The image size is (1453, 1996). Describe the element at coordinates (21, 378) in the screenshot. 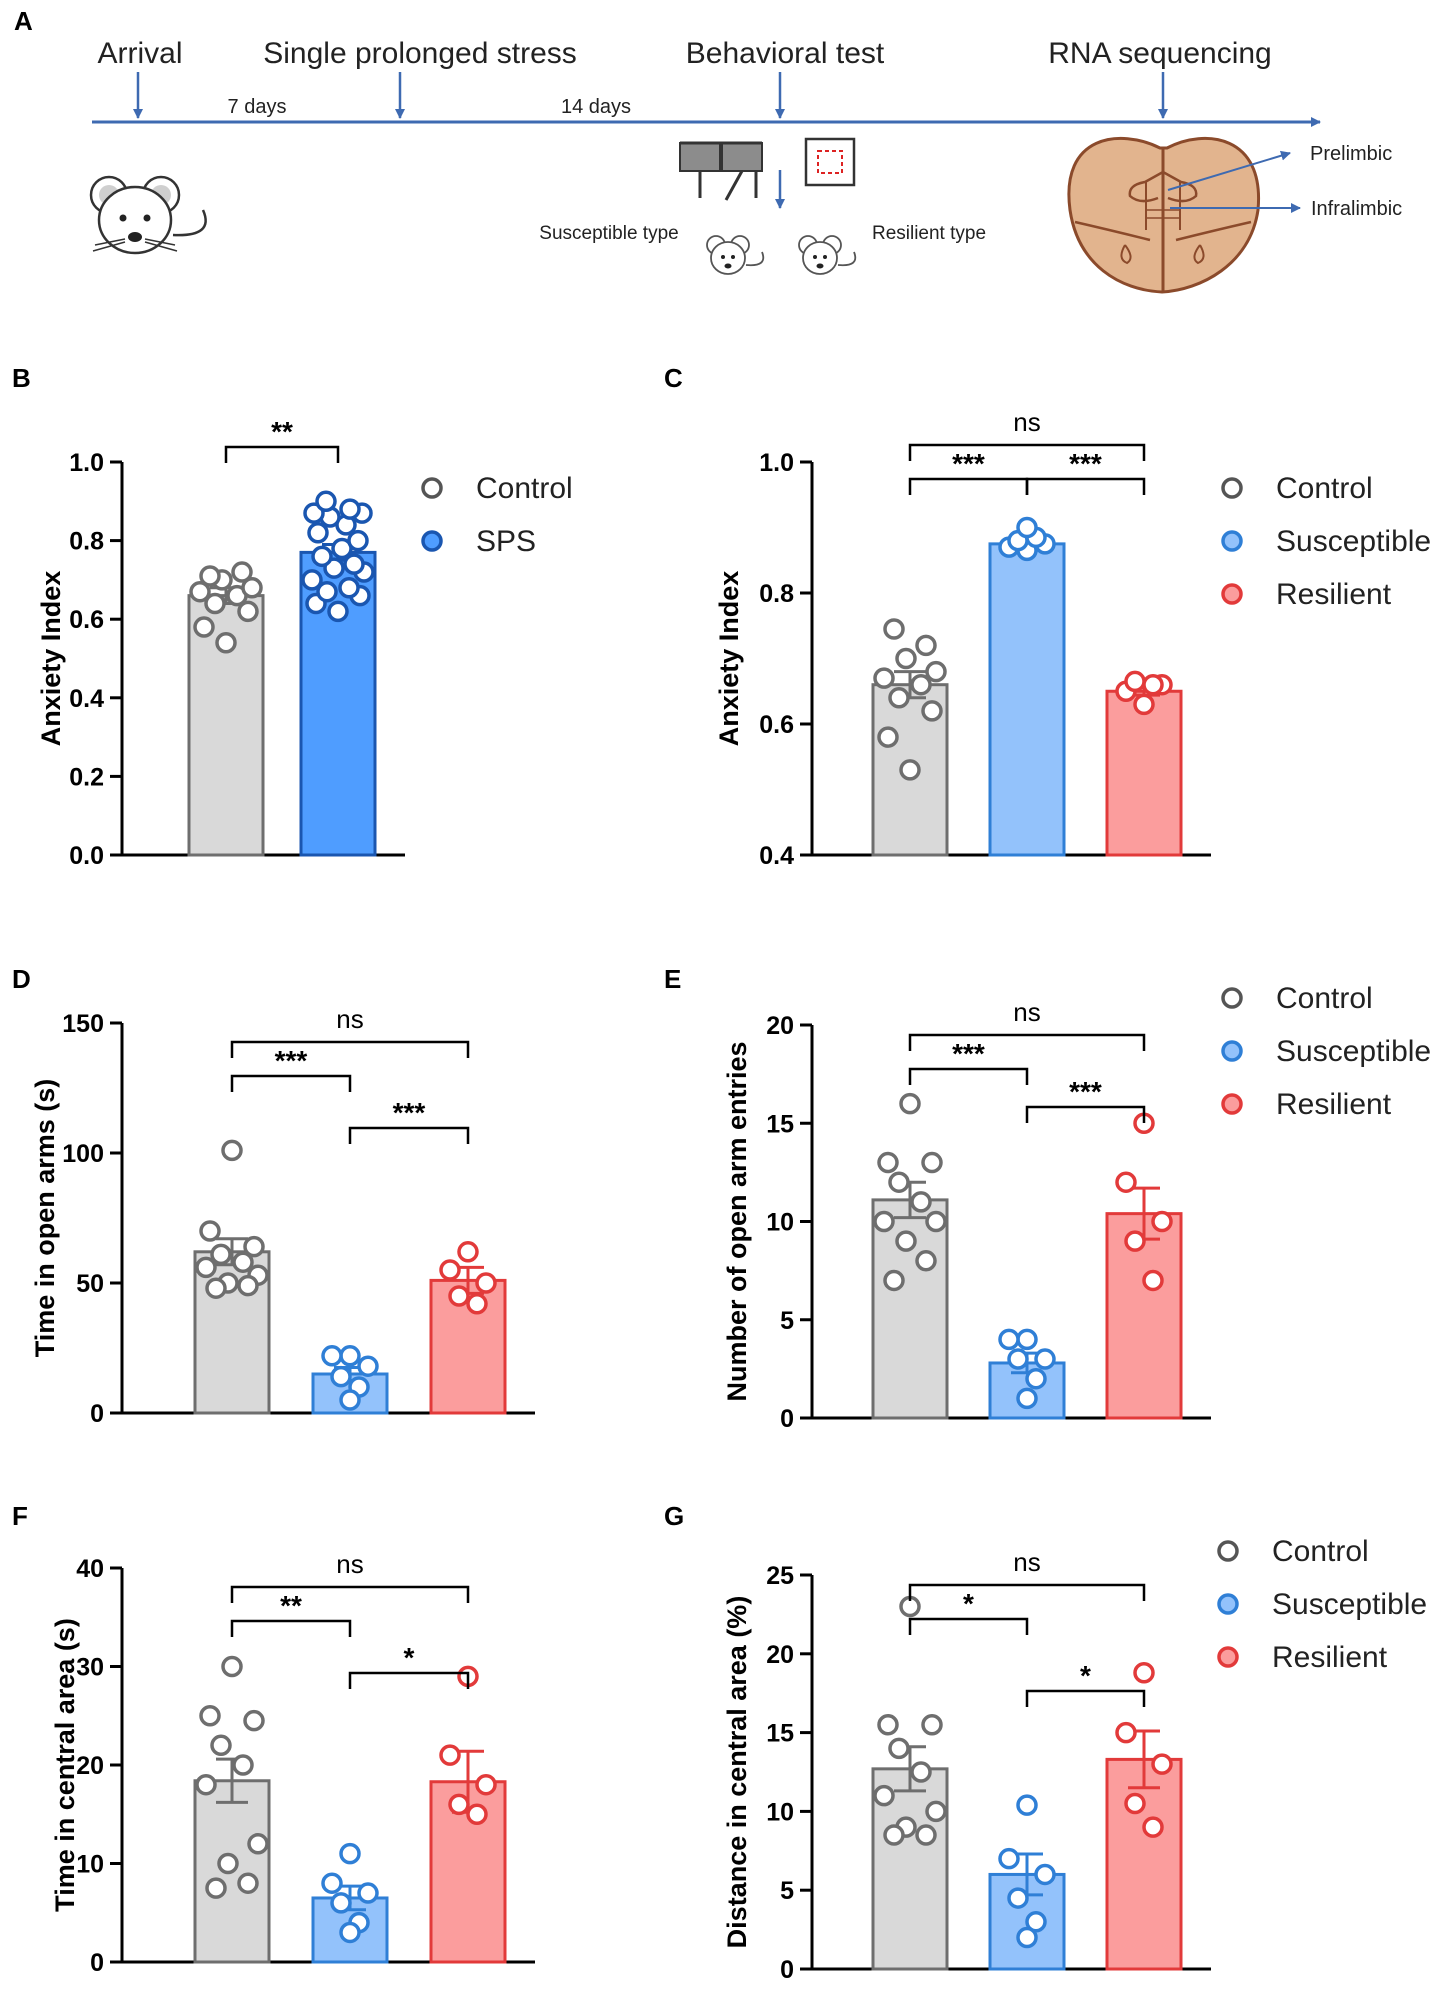

I see `panel-letter-b: B` at that location.